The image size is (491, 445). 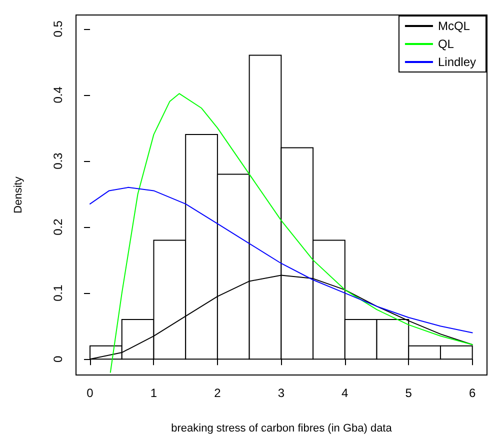 I want to click on legend-label: QL, so click(x=446, y=44).